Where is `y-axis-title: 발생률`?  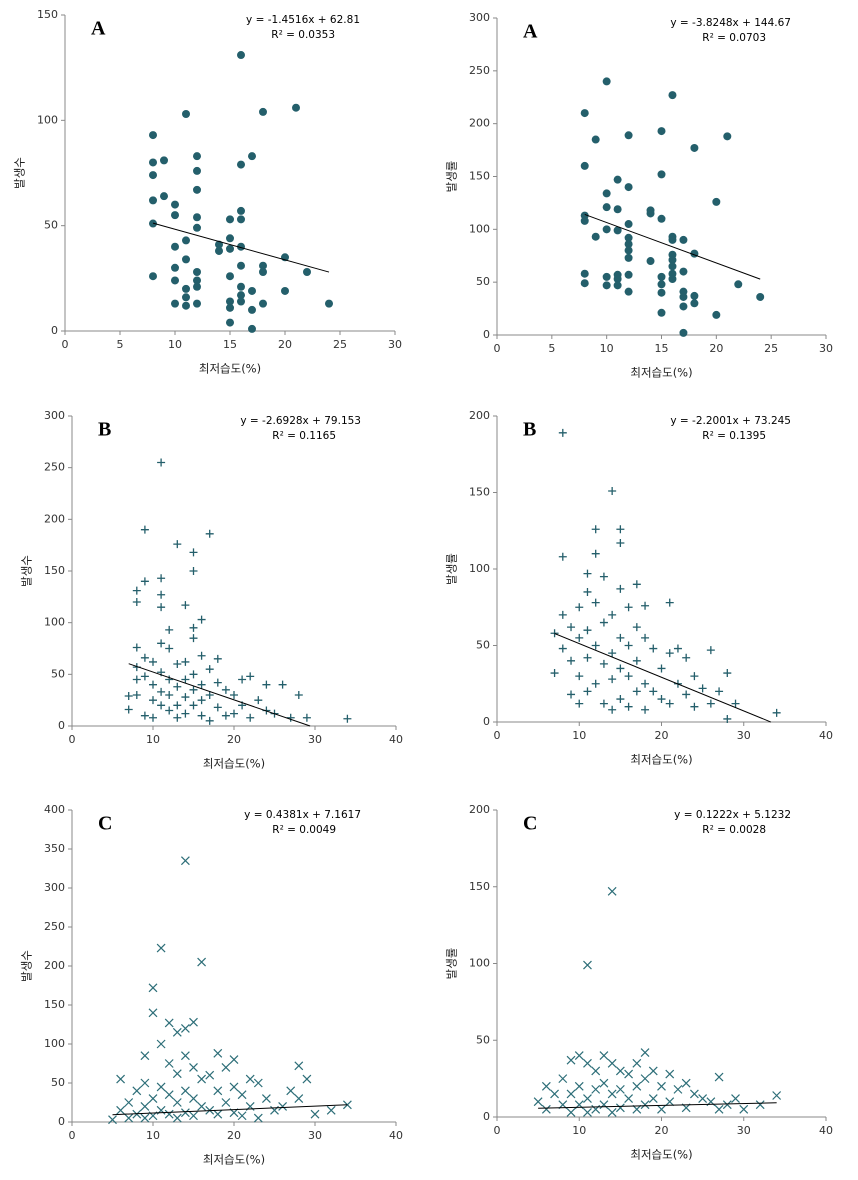
y-axis-title: 발생률 is located at coordinates (452, 177).